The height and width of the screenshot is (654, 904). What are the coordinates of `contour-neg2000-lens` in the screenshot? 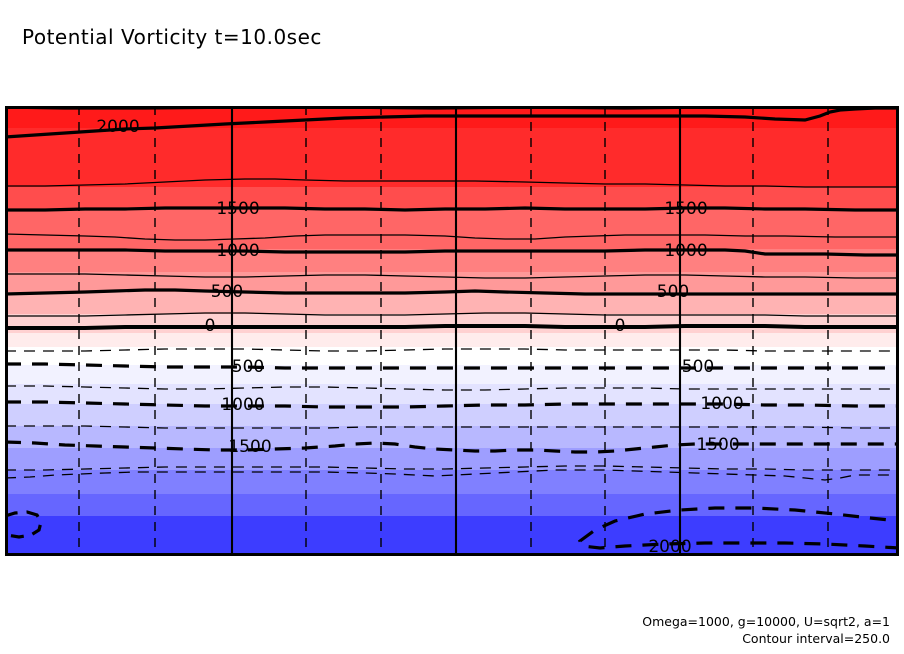 It's located at (738, 528).